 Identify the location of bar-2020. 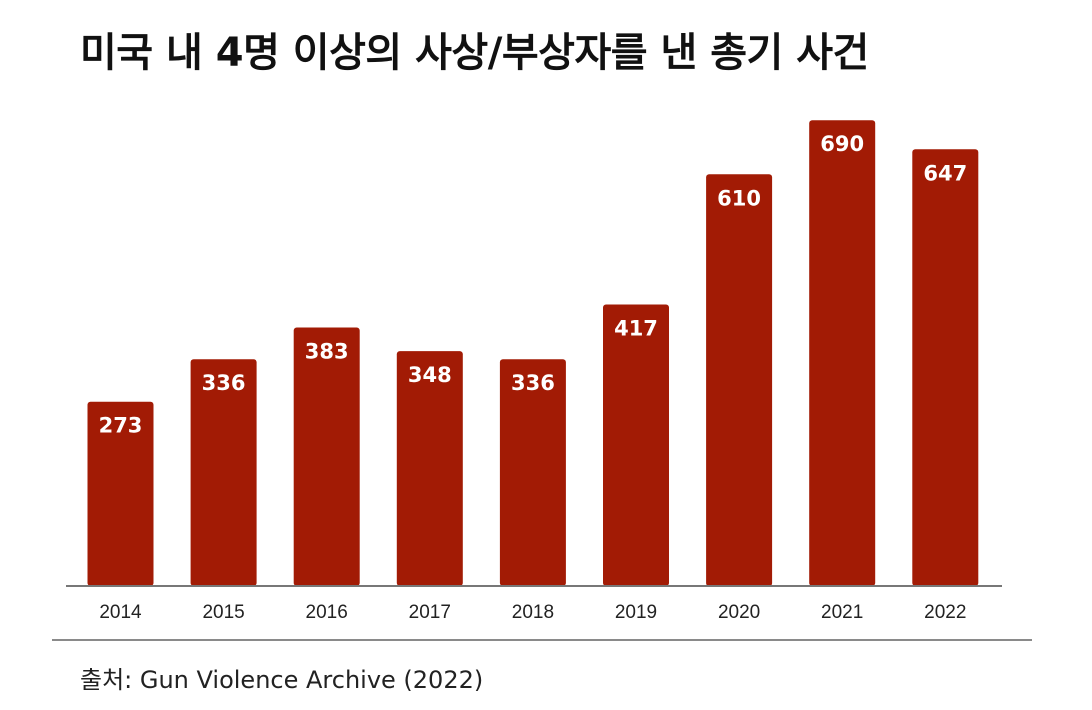
(739, 380).